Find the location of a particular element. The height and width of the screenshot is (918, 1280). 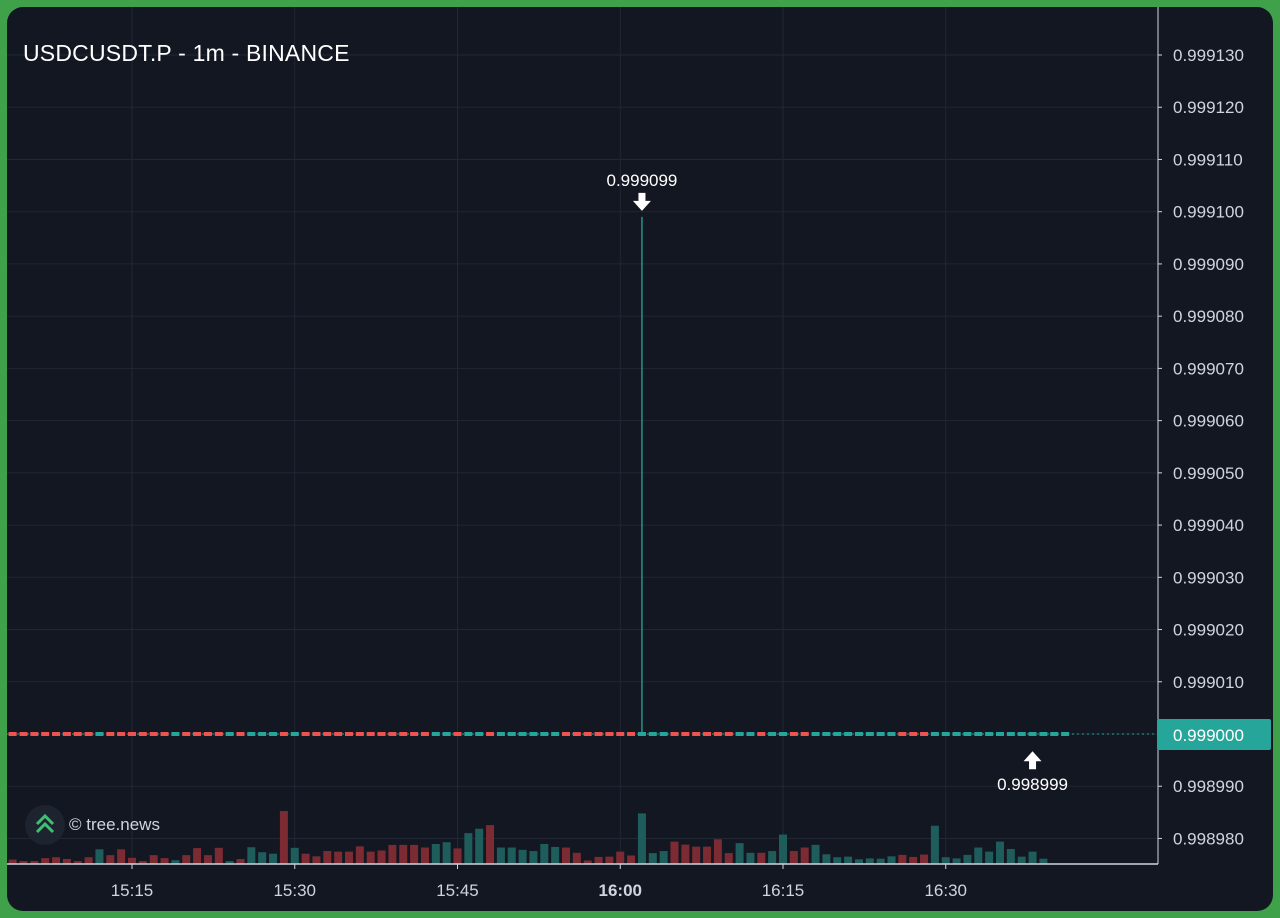

y-tick-label: 0.998980 is located at coordinates (1208, 838).